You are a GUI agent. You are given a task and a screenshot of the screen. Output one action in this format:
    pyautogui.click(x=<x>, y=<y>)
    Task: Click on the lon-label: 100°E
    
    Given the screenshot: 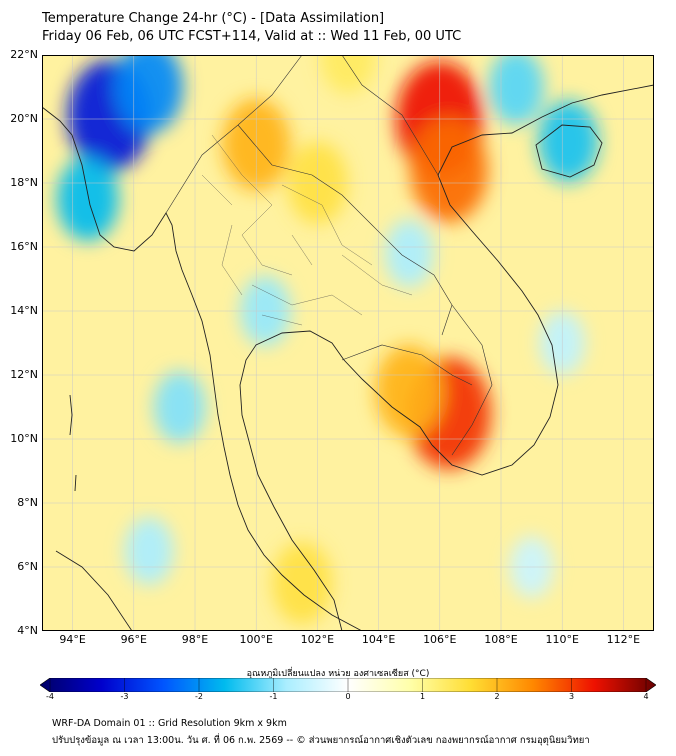 What is the action you would take?
    pyautogui.click(x=256, y=639)
    